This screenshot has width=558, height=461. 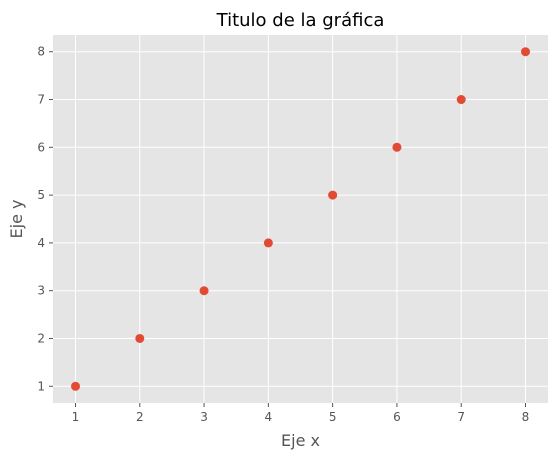 I want to click on x-tick-label: 6, so click(x=397, y=417).